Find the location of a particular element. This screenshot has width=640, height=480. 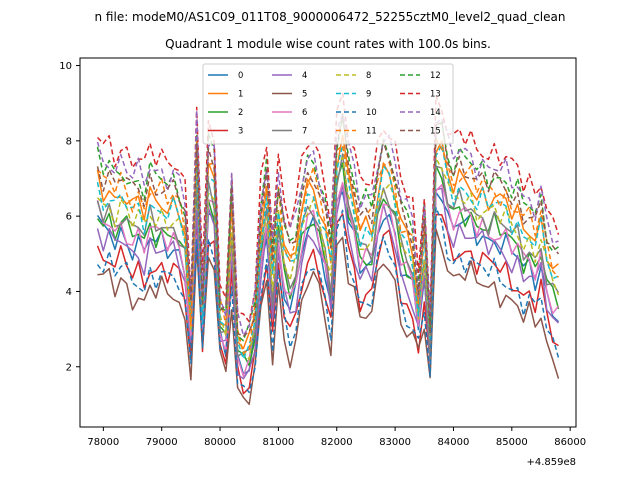

x-tick-label: 86000 is located at coordinates (570, 442).